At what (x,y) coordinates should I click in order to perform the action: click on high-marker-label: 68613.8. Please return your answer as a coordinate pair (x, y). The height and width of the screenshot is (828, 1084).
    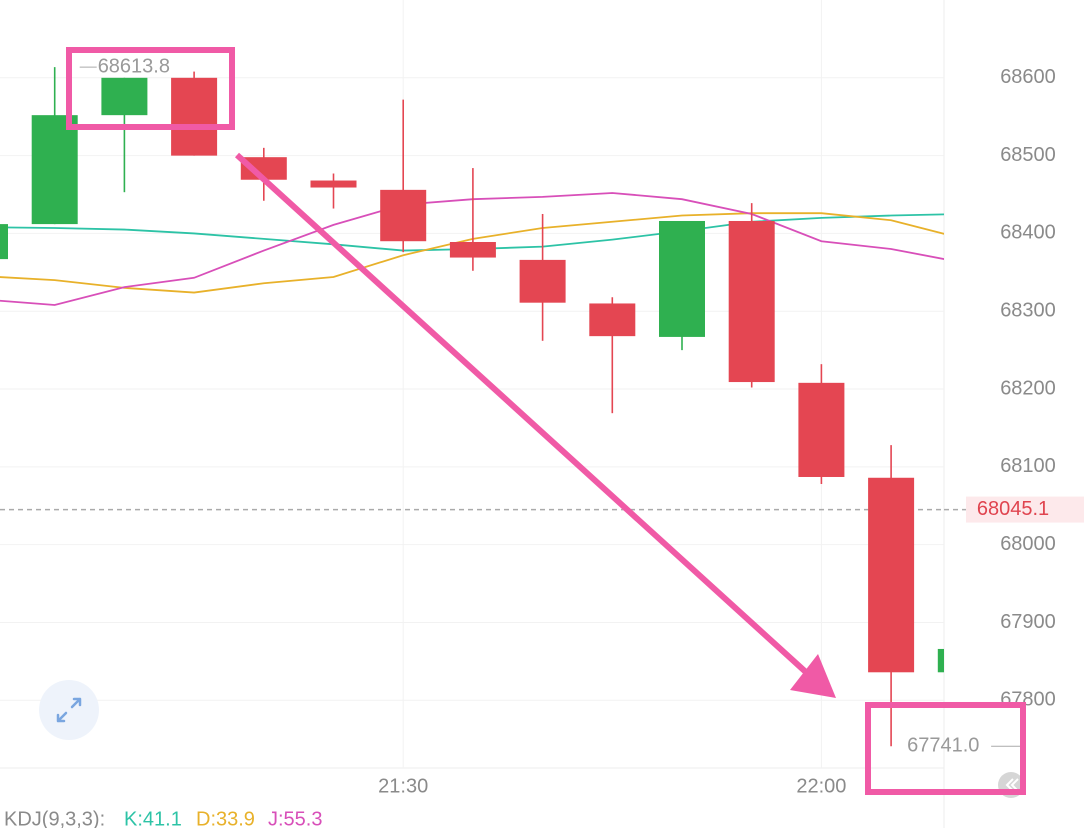
    Looking at the image, I should click on (134, 66).